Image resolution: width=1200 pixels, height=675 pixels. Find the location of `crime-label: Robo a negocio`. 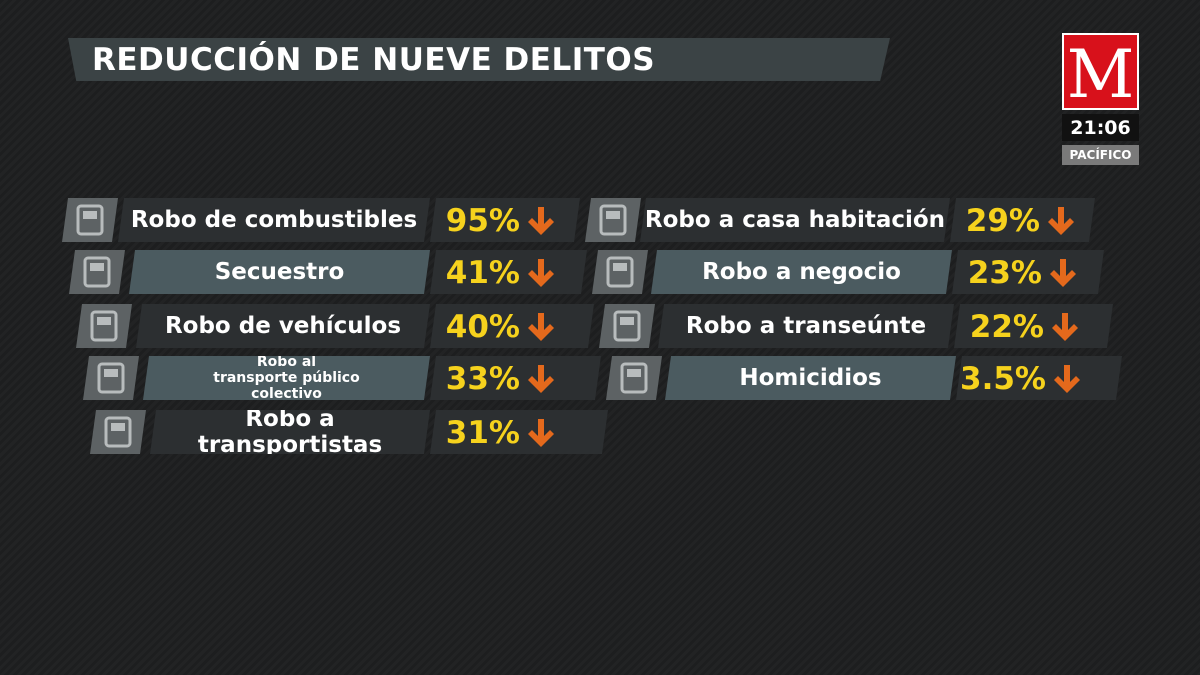

crime-label: Robo a negocio is located at coordinates (801, 272).